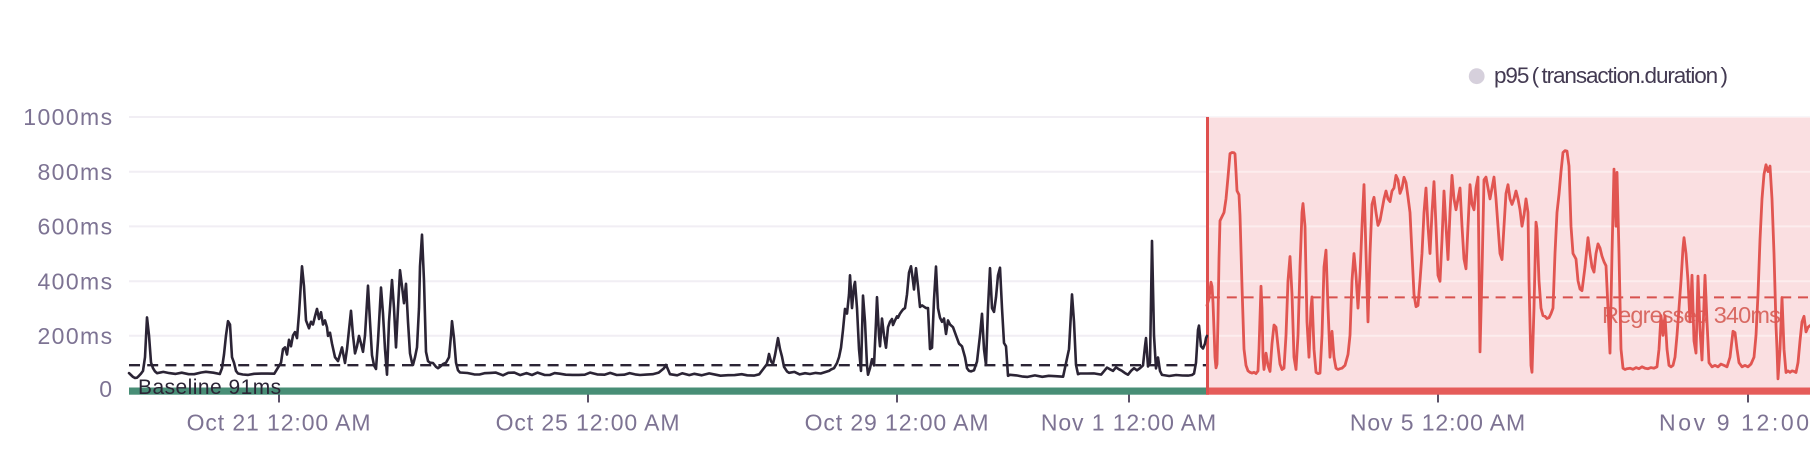 The image size is (1810, 471). I want to click on svg-text: Oct 29 12:00 AM, so click(897, 423).